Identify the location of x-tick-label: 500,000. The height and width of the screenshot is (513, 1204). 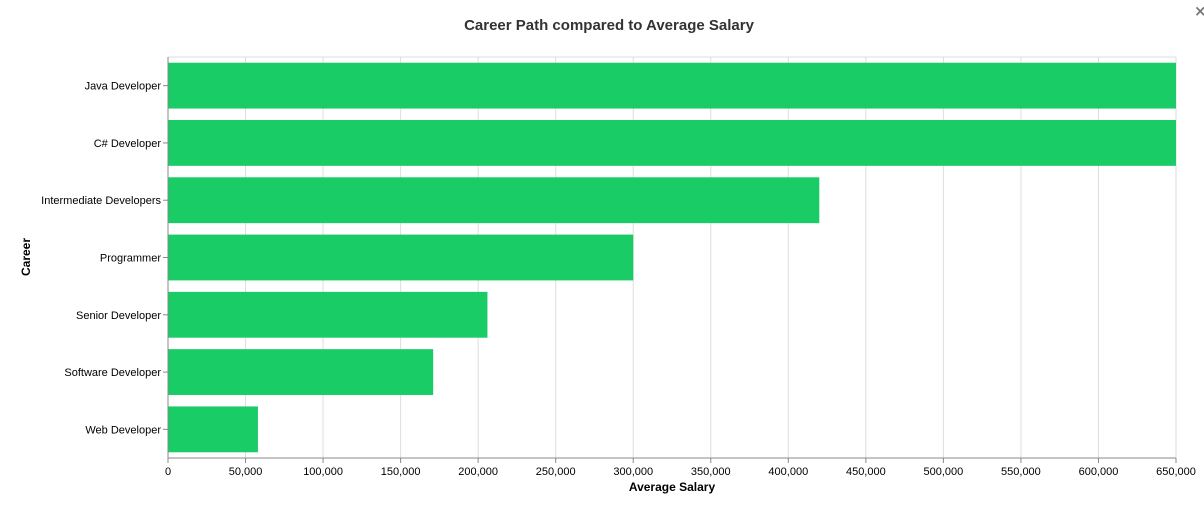
(944, 472).